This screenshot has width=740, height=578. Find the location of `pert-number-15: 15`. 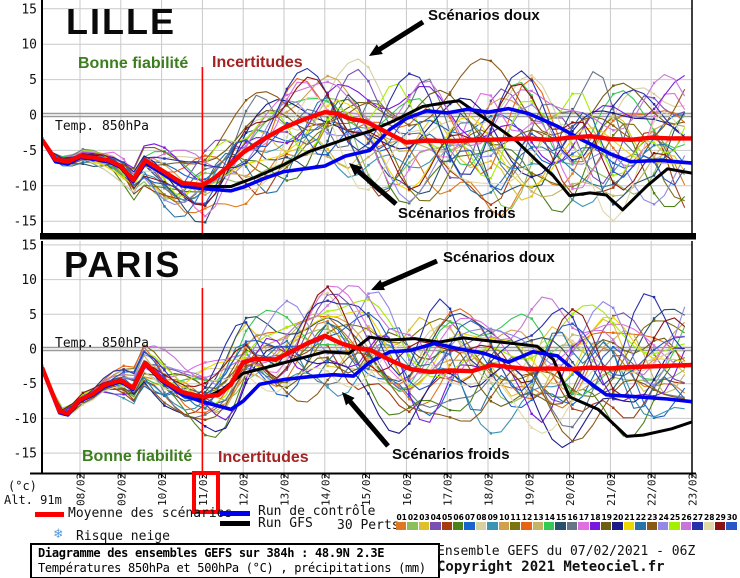

pert-number-15: 15 is located at coordinates (561, 517).